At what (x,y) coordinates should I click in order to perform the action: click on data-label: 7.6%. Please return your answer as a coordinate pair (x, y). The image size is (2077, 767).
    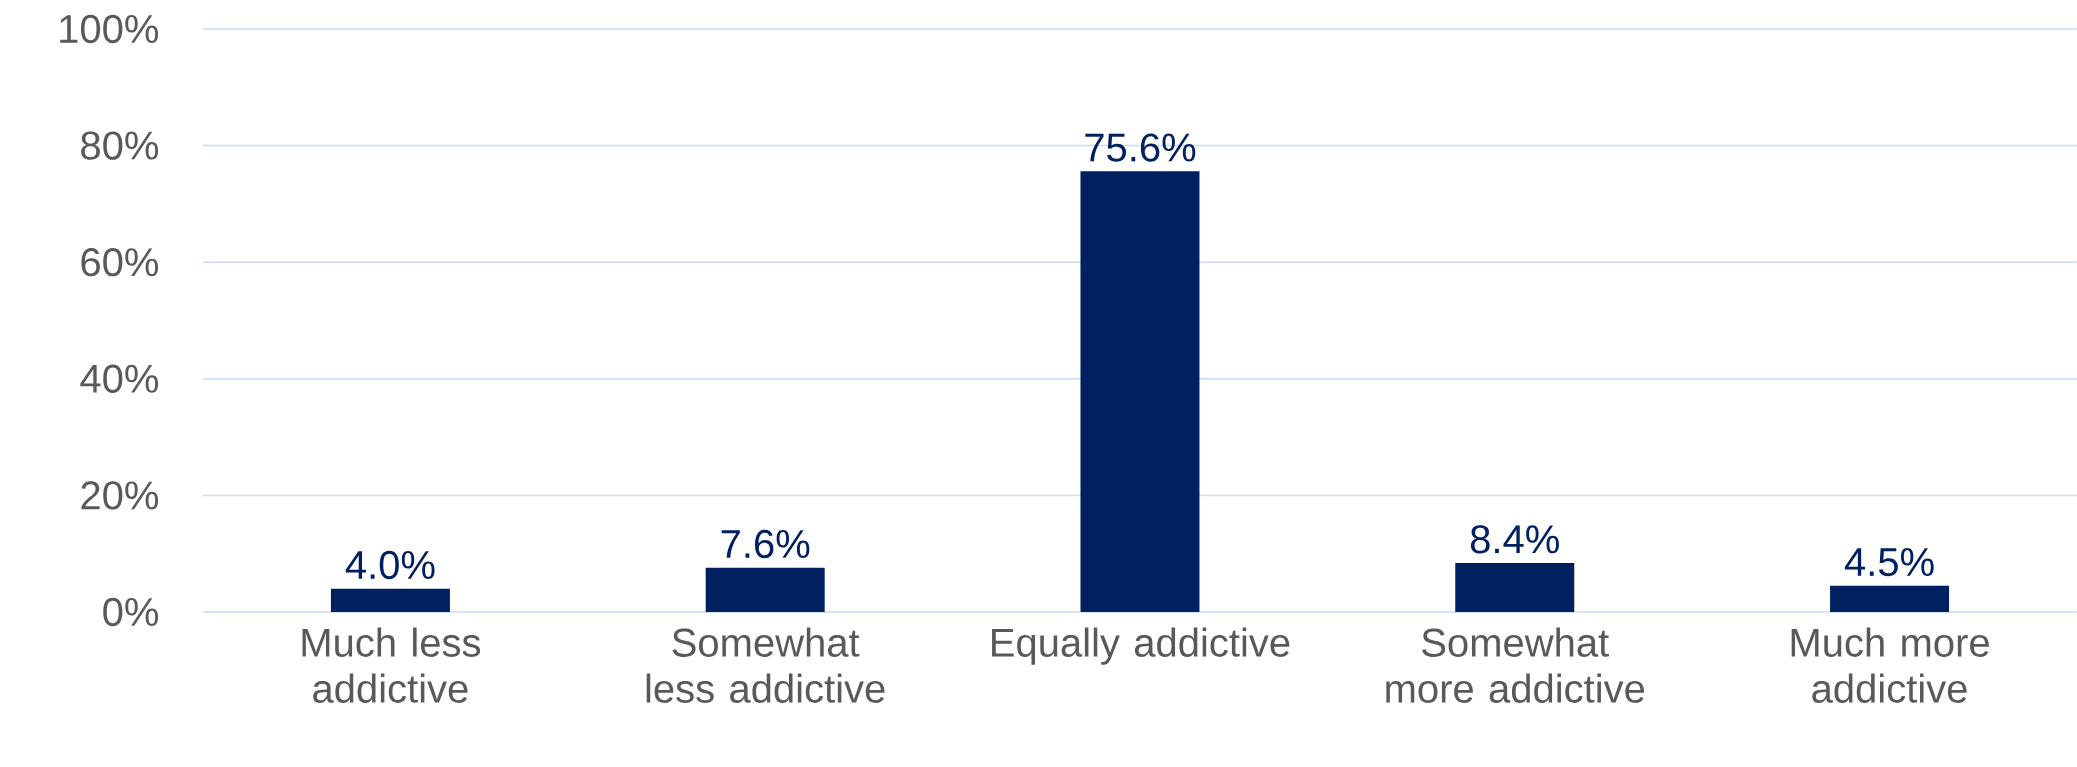
    Looking at the image, I should click on (765, 544).